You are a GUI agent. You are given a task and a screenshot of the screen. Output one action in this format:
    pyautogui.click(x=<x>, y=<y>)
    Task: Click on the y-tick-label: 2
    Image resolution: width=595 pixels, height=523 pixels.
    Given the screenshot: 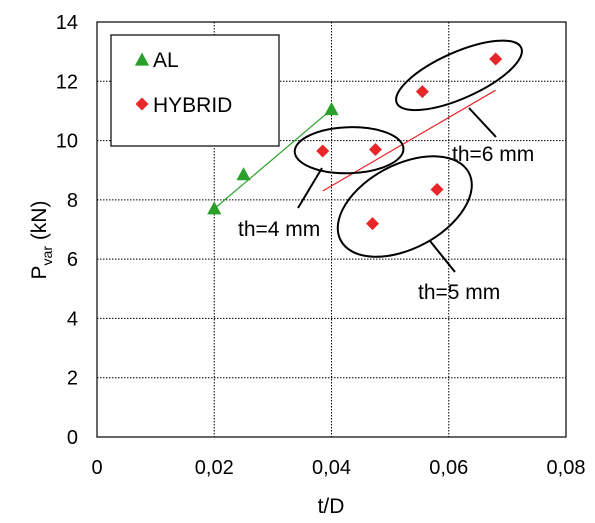 What is the action you would take?
    pyautogui.click(x=72, y=379)
    